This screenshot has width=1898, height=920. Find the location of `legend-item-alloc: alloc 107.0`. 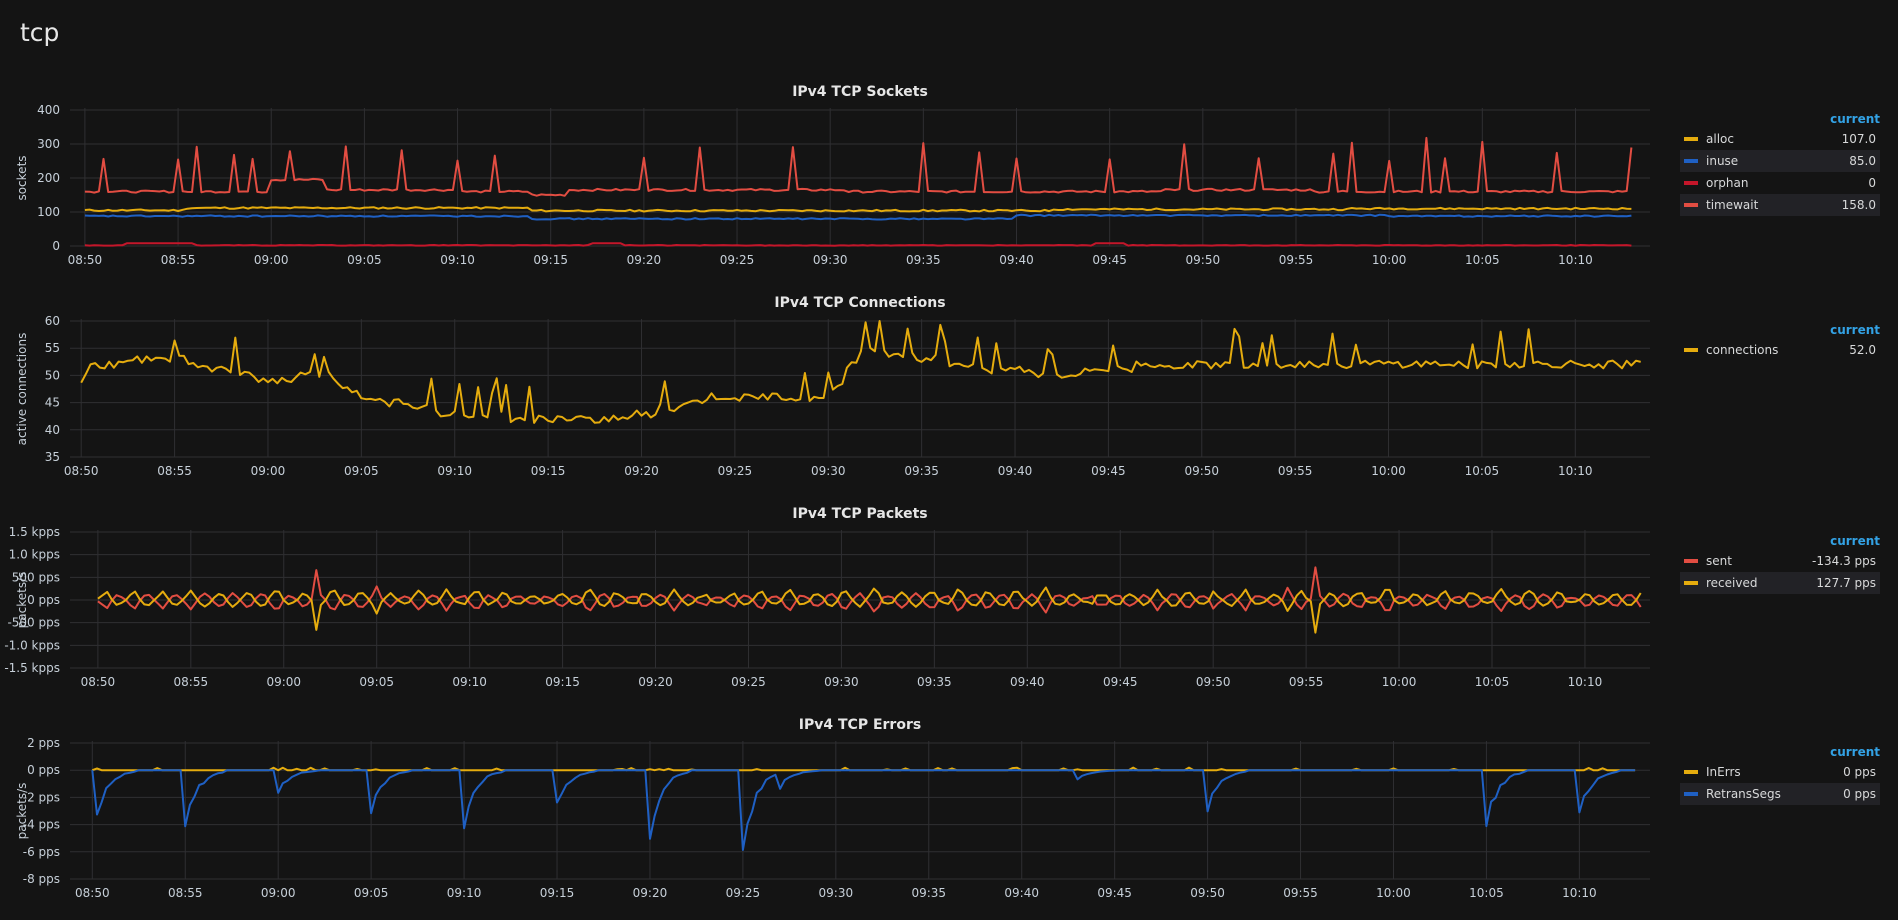

legend-item-alloc: alloc 107.0 is located at coordinates (1780, 139).